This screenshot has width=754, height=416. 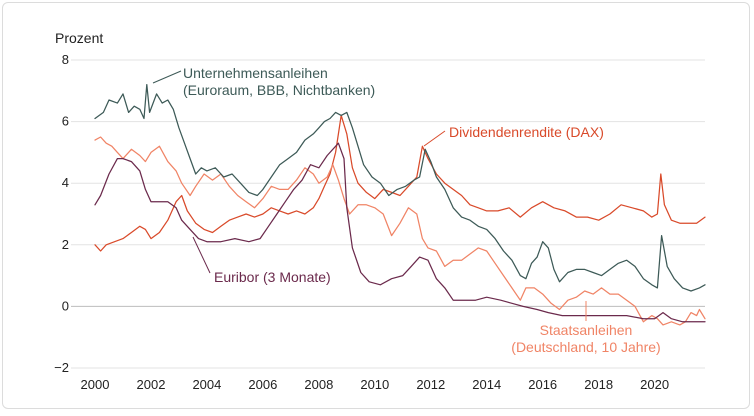 What do you see at coordinates (542, 384) in the screenshot?
I see `x-tick-label: 2016` at bounding box center [542, 384].